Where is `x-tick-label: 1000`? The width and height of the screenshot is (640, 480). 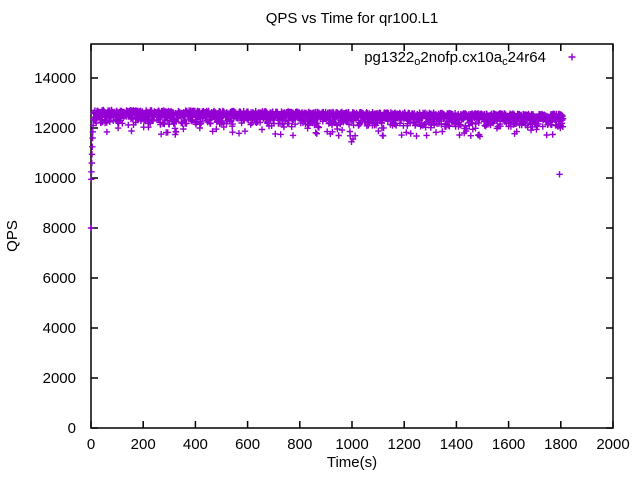 x-tick-label: 1000 is located at coordinates (351, 444).